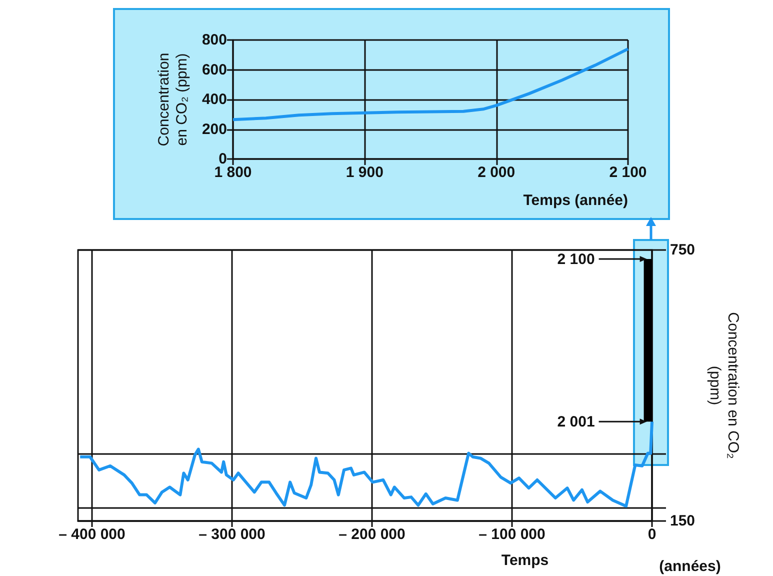  I want to click on x-tick-label: – 200 000, so click(372, 534).